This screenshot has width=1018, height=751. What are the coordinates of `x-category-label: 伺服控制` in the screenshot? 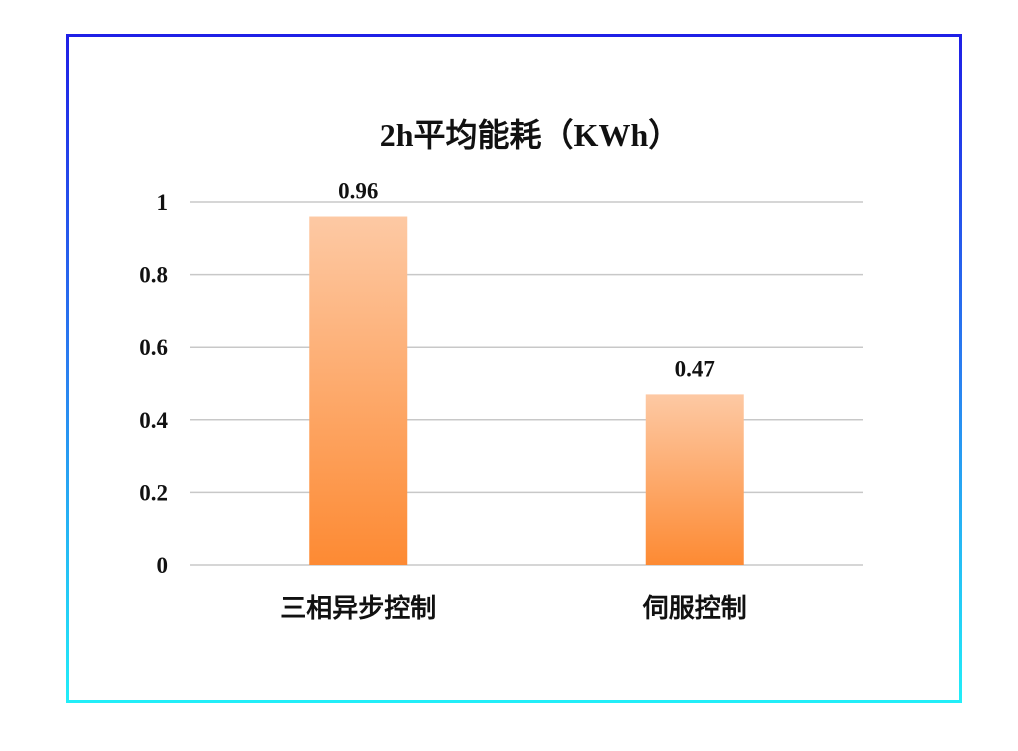 It's located at (694, 609).